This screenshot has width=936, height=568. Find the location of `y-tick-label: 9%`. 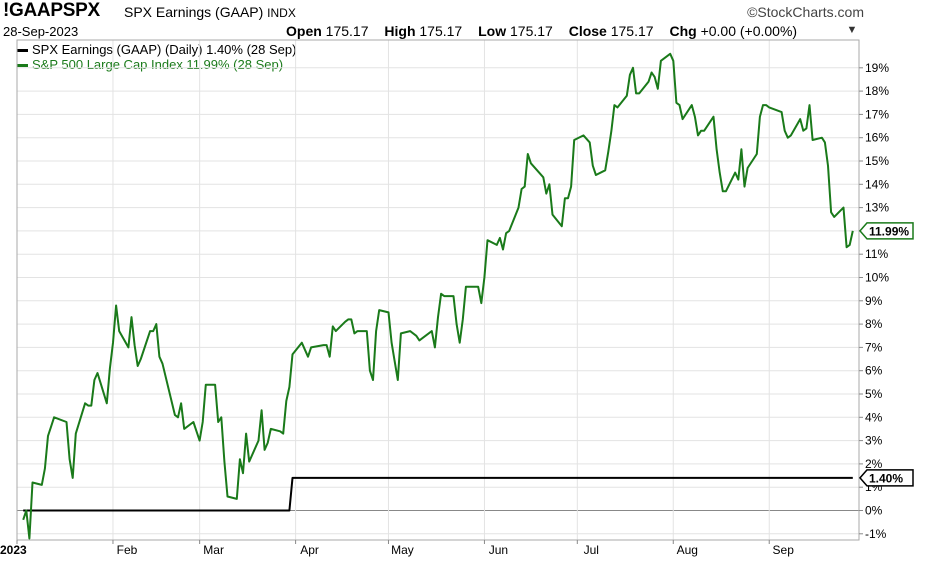

y-tick-label: 9% is located at coordinates (874, 301).